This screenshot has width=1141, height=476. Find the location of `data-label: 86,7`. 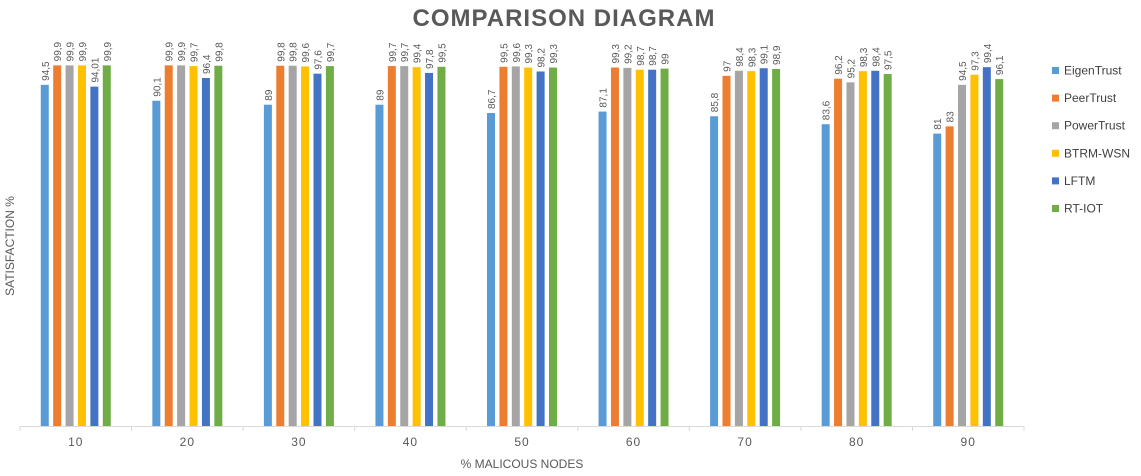

data-label: 86,7 is located at coordinates (492, 99).